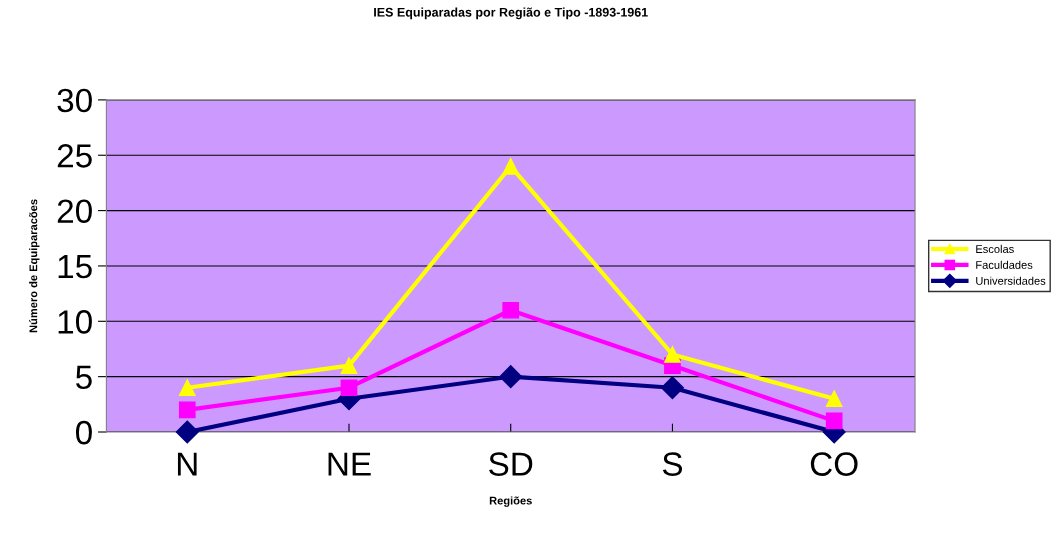 The width and height of the screenshot is (1064, 540). What do you see at coordinates (75, 322) in the screenshot?
I see `y-tick-label: 10` at bounding box center [75, 322].